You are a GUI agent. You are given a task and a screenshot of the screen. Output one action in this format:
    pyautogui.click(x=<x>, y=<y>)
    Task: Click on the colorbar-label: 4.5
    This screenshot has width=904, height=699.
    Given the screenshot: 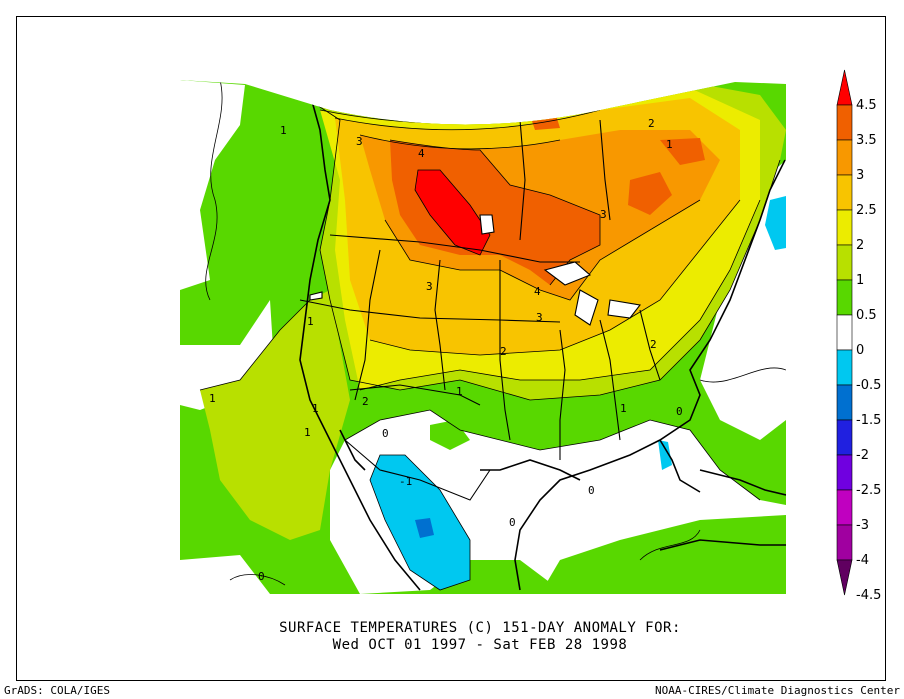 What is the action you would take?
    pyautogui.click(x=866, y=105)
    